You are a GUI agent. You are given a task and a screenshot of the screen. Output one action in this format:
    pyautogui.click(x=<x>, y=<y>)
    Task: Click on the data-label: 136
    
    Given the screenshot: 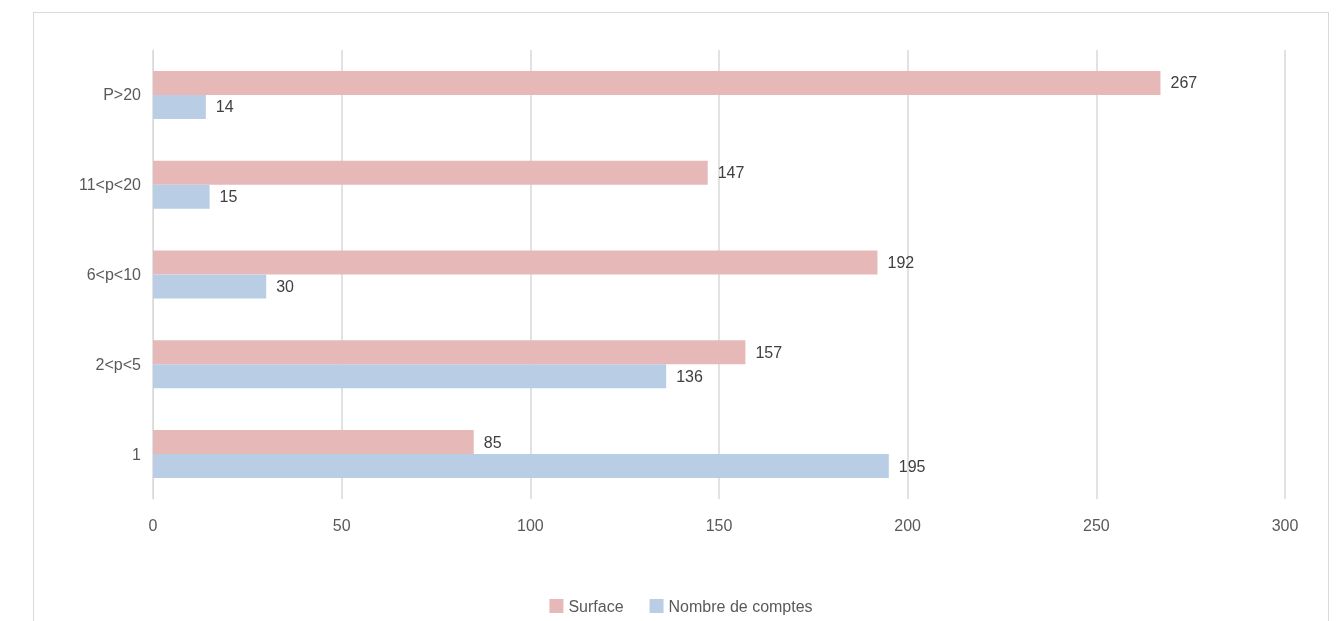 What is the action you would take?
    pyautogui.click(x=689, y=376)
    